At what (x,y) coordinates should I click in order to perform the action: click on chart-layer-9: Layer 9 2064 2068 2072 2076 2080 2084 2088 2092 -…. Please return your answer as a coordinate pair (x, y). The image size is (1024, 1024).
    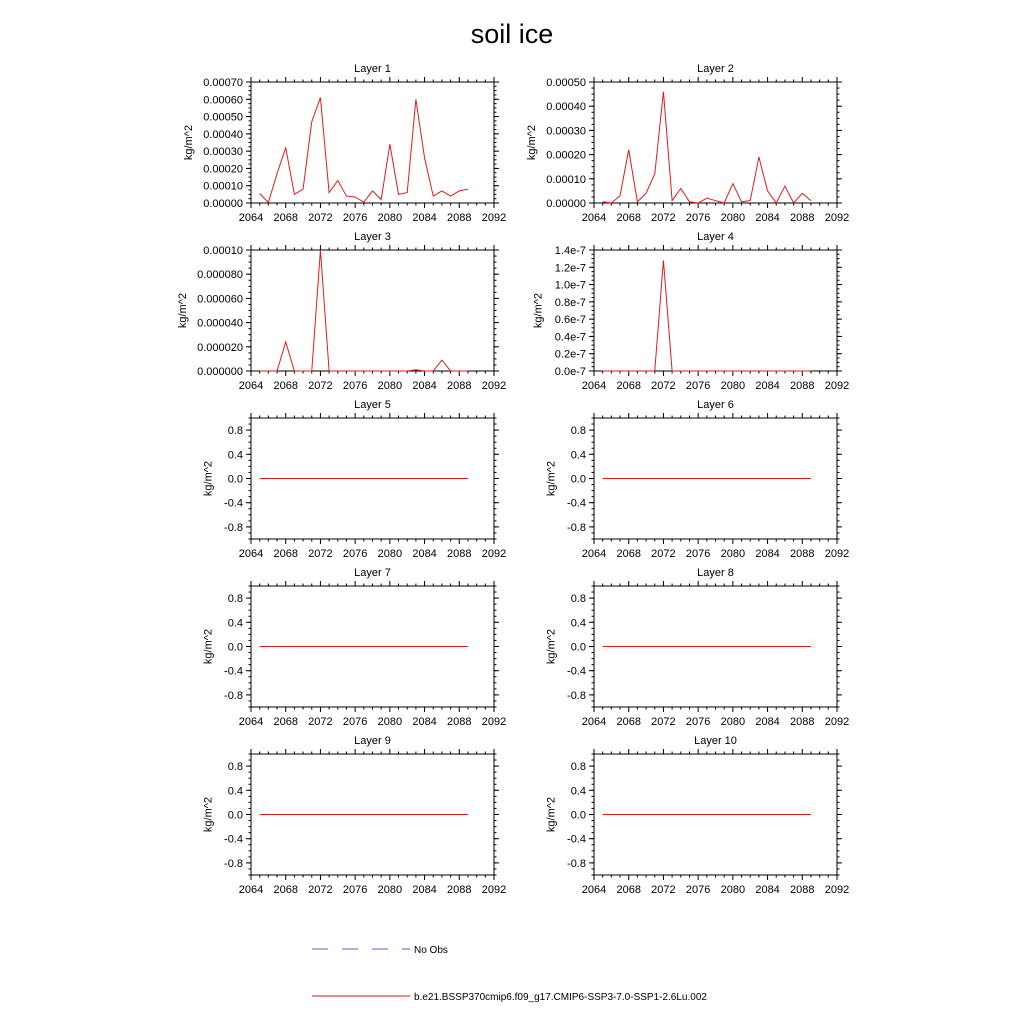
    Looking at the image, I should click on (354, 815).